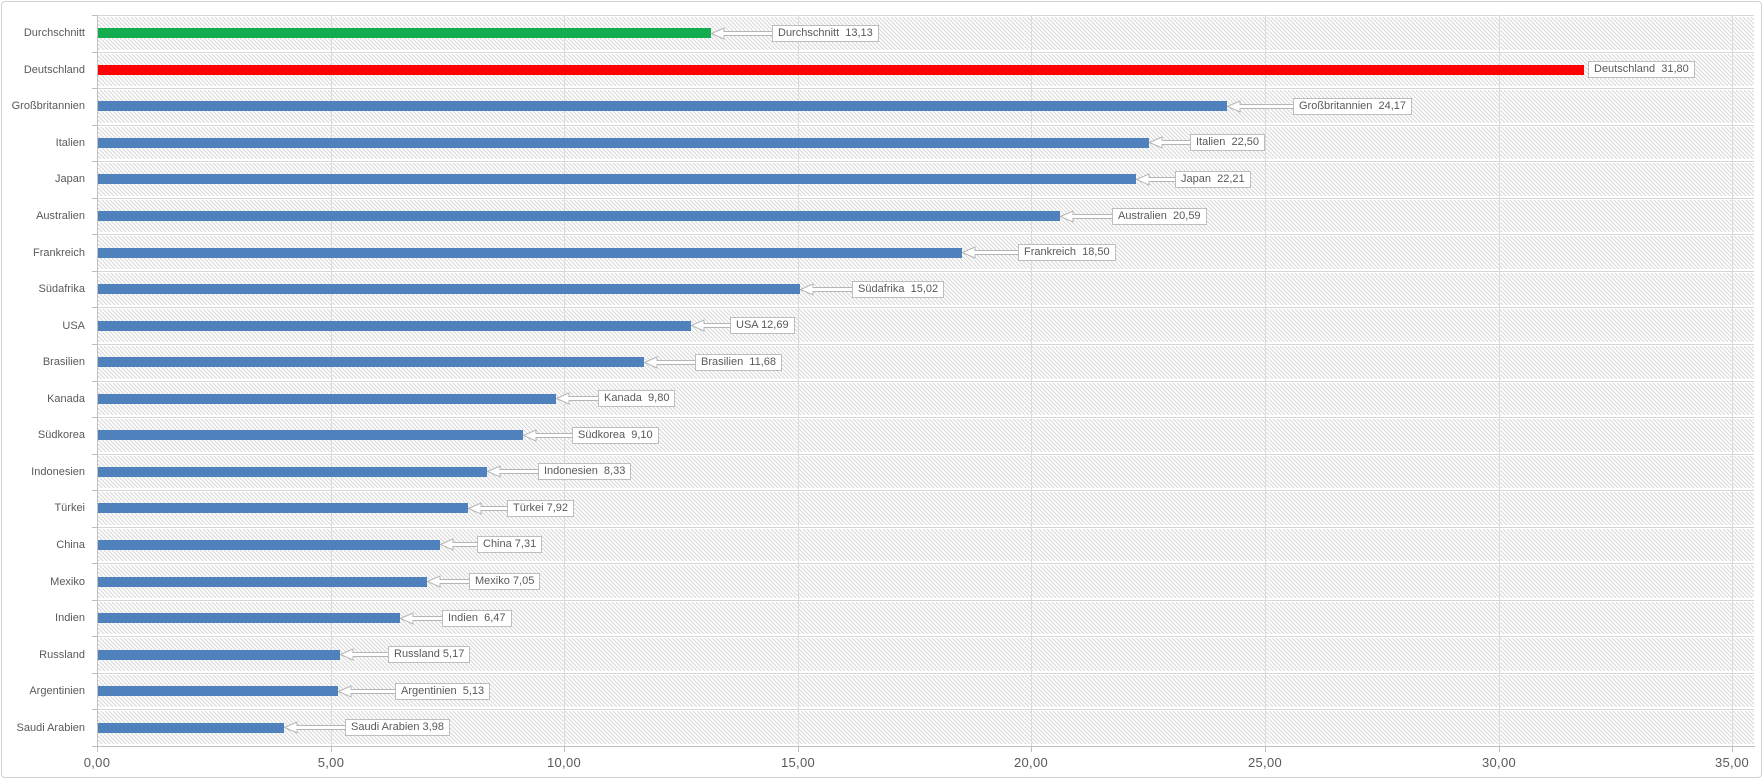 The height and width of the screenshot is (780, 1764). I want to click on bar-deutschland, so click(841, 70).